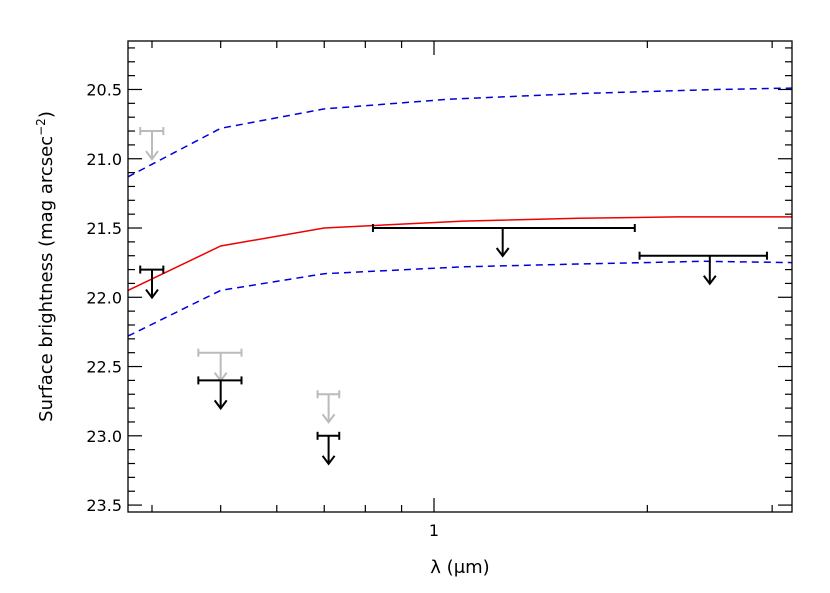  I want to click on y-axis-title-main: Surface brightness (mag arcsec, so click(46, 279).